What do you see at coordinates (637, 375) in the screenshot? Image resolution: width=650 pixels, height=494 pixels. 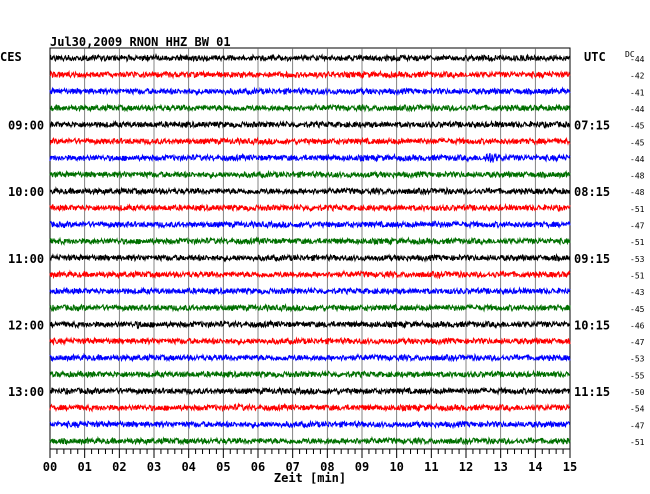 I see `dc-offset-label: -55` at bounding box center [637, 375].